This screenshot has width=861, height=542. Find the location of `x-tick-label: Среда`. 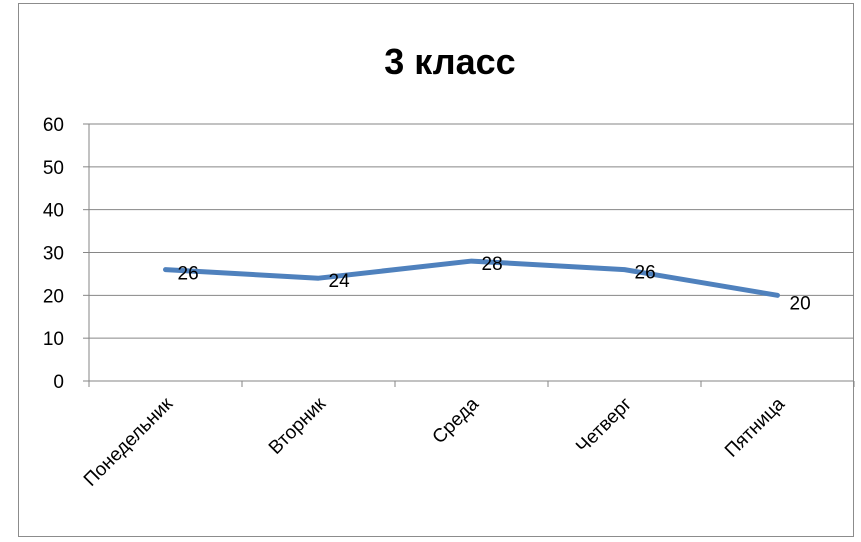

x-tick-label: Среда is located at coordinates (456, 420).